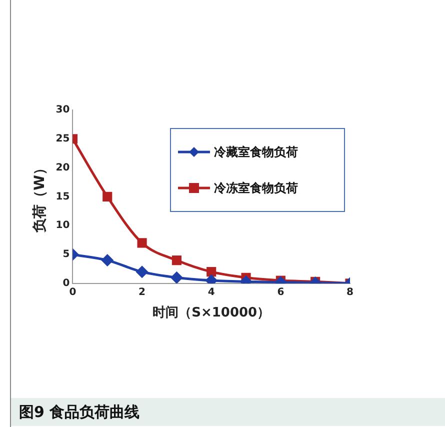  What do you see at coordinates (63, 196) in the screenshot?
I see `y-tick-label: 15` at bounding box center [63, 196].